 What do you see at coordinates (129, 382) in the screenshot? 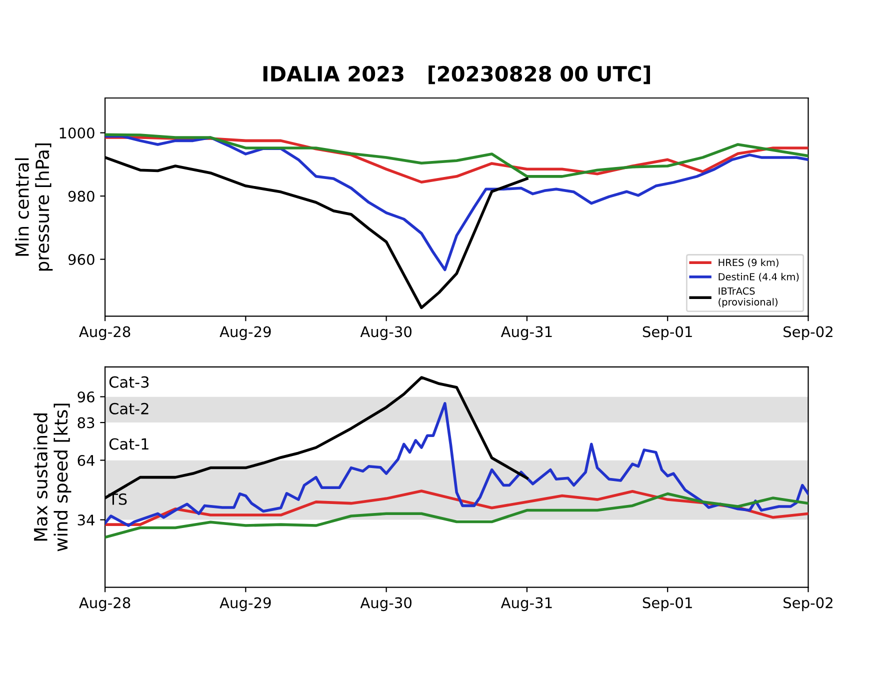
I see `band-label: Cat-3` at bounding box center [129, 382].